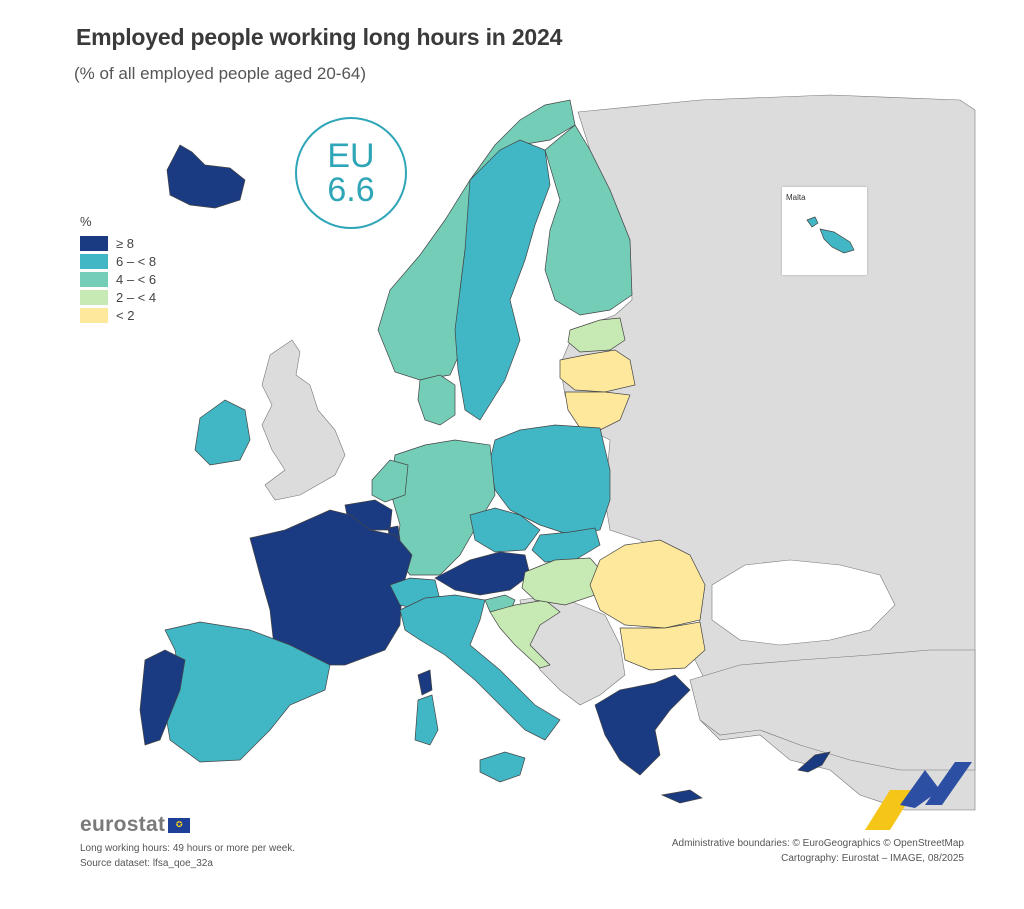 The width and height of the screenshot is (1024, 909). Describe the element at coordinates (814, 762) in the screenshot. I see `country-cyprus` at that location.